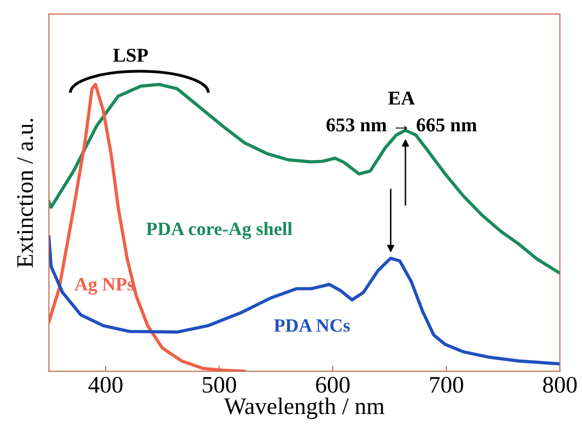  What do you see at coordinates (304, 409) in the screenshot?
I see `x-axis-title: Wavelength / nm` at bounding box center [304, 409].